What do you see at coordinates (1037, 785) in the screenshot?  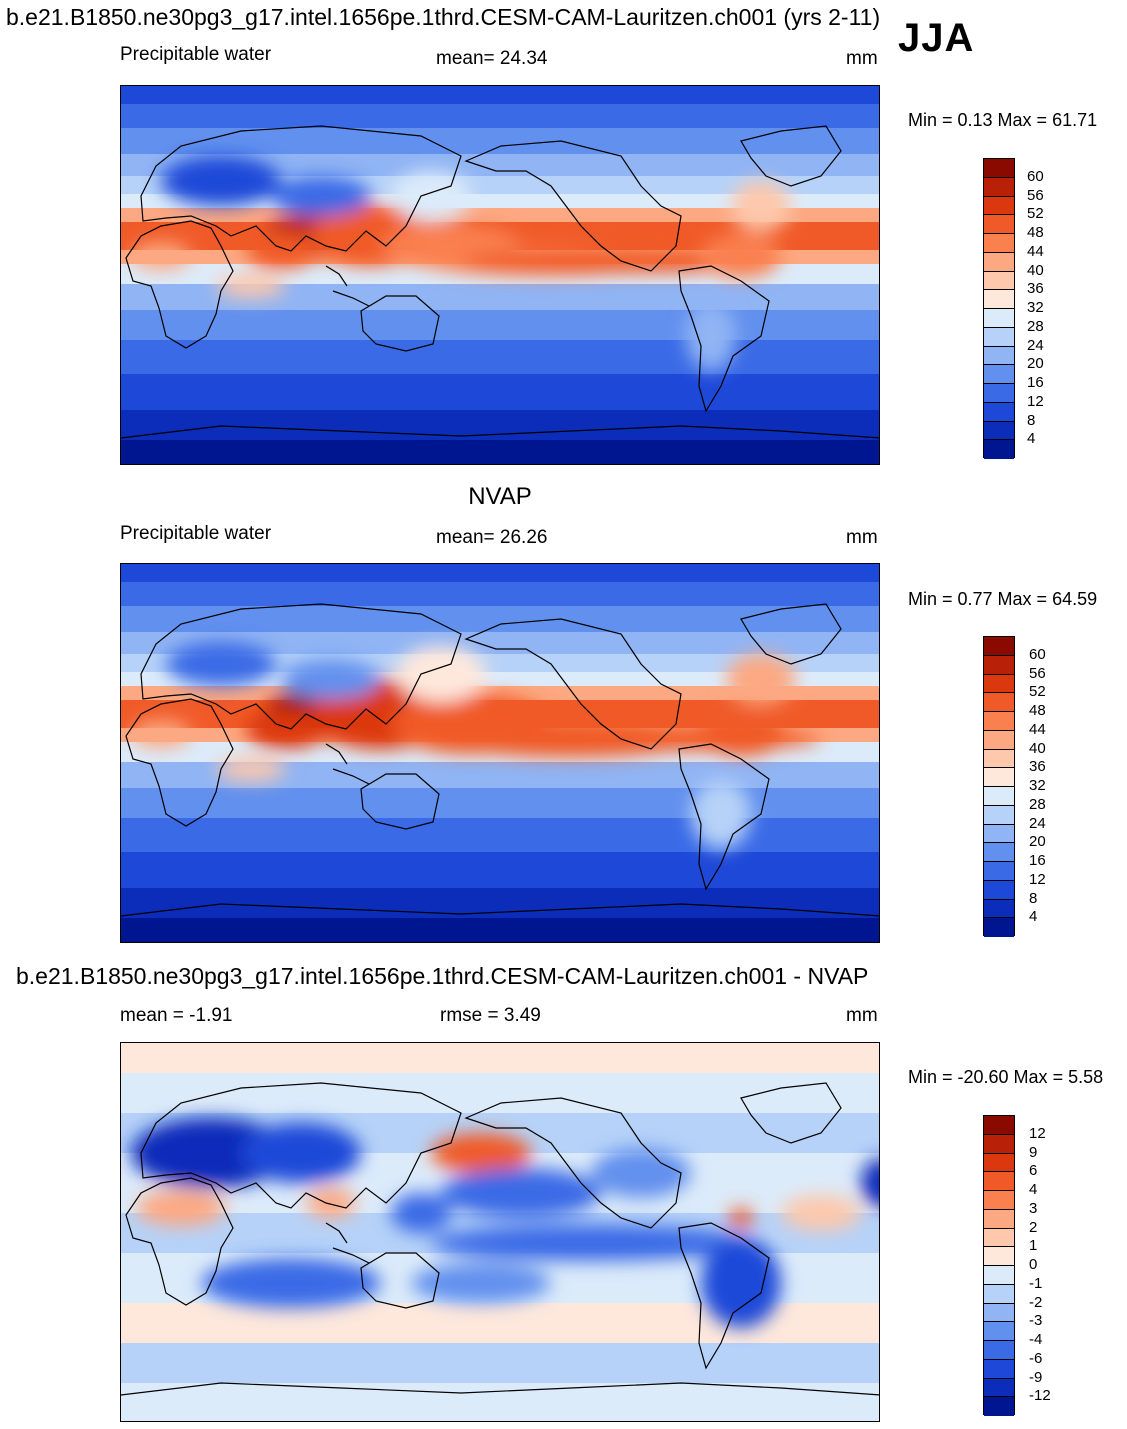 I see `colorbar-tick-label: 32` at bounding box center [1037, 785].